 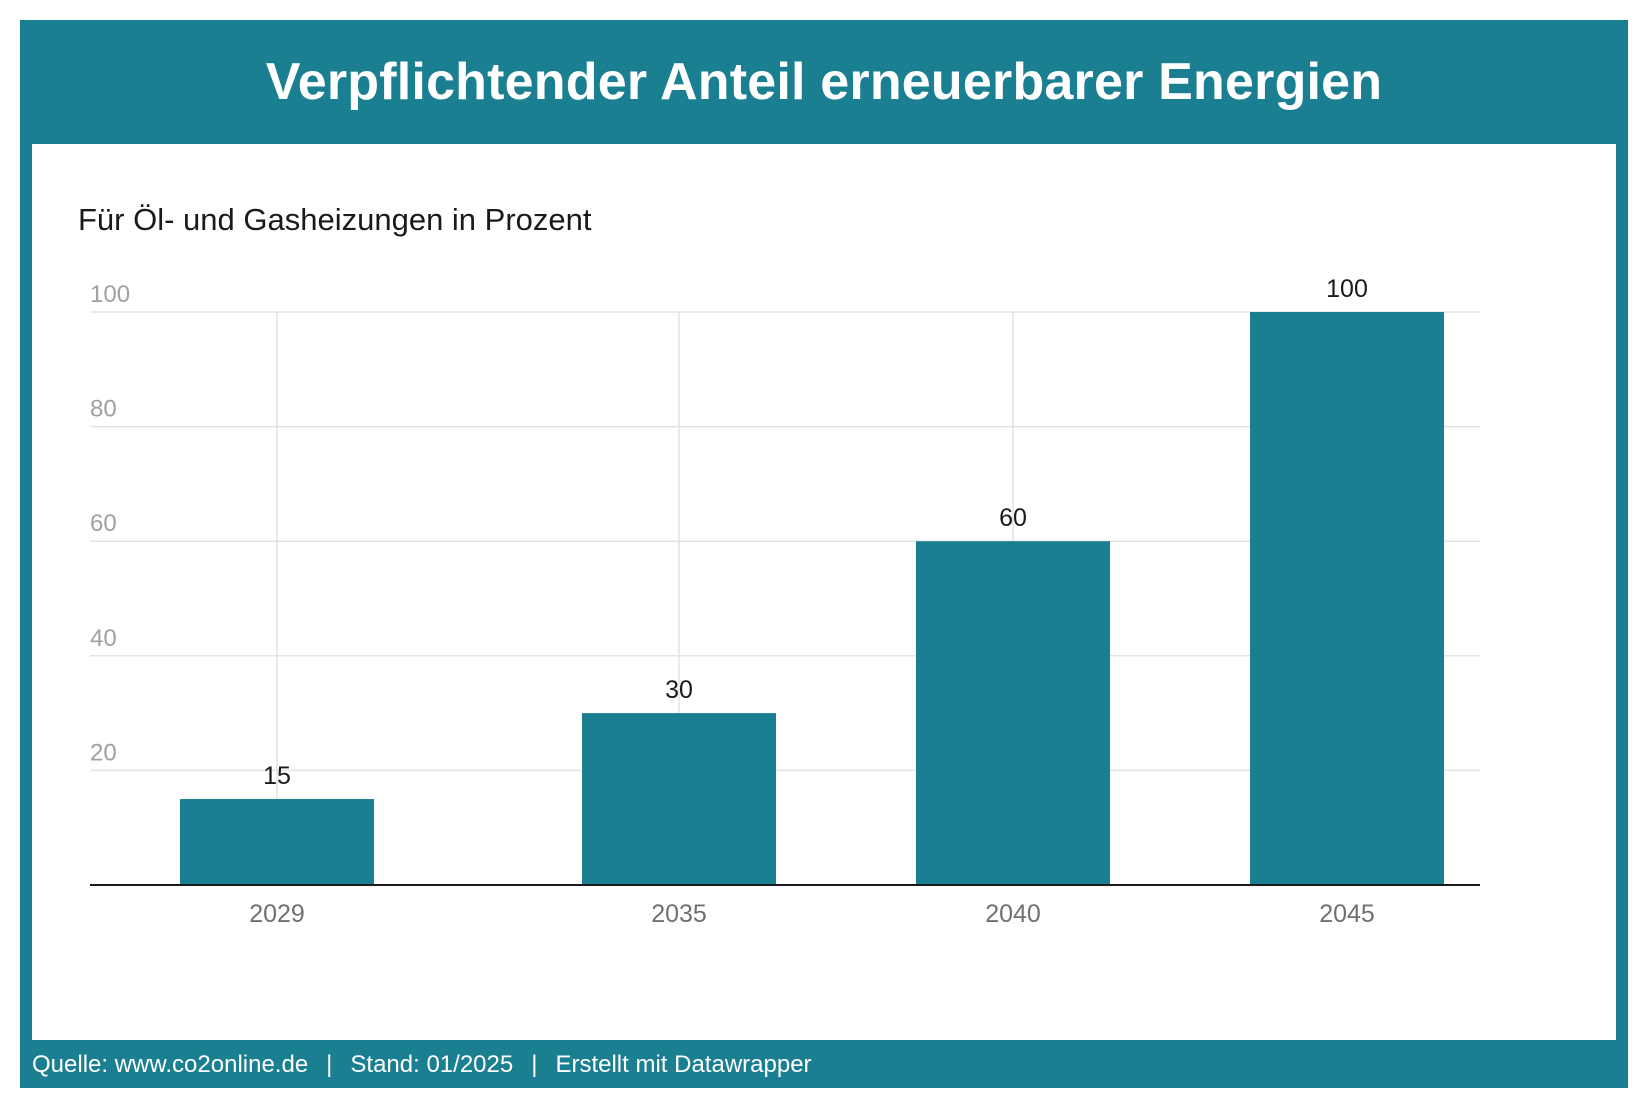 What do you see at coordinates (432, 1064) in the screenshot?
I see `footer-date: Stand: 01/2025` at bounding box center [432, 1064].